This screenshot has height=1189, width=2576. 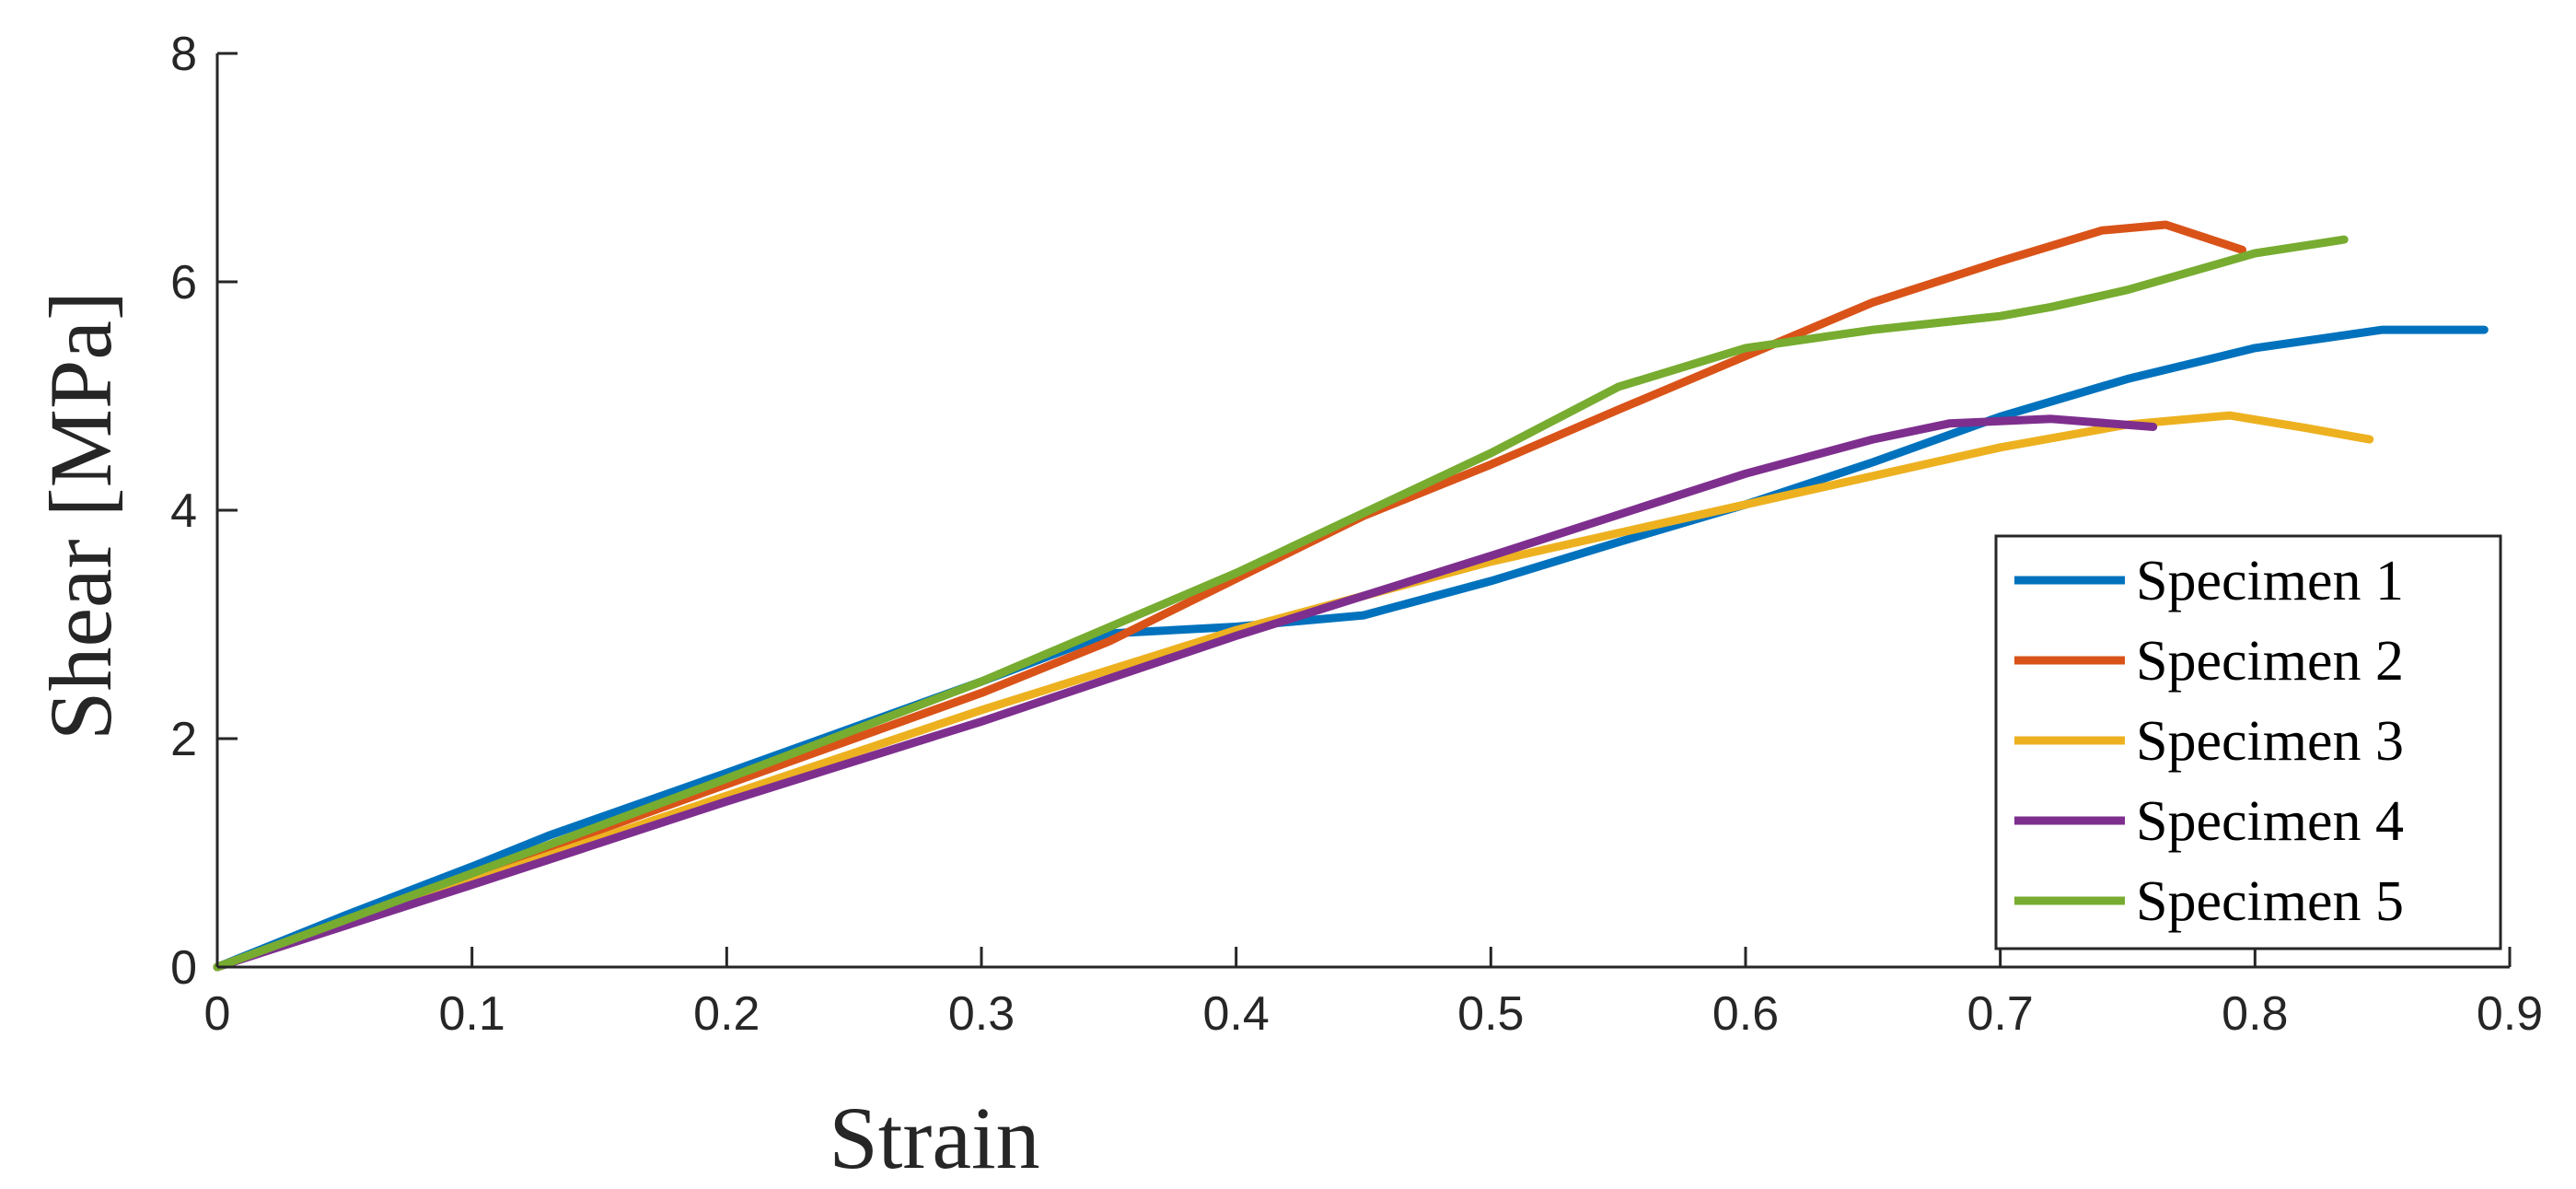 What do you see at coordinates (726, 1014) in the screenshot?
I see `x-tick-label: 0.2` at bounding box center [726, 1014].